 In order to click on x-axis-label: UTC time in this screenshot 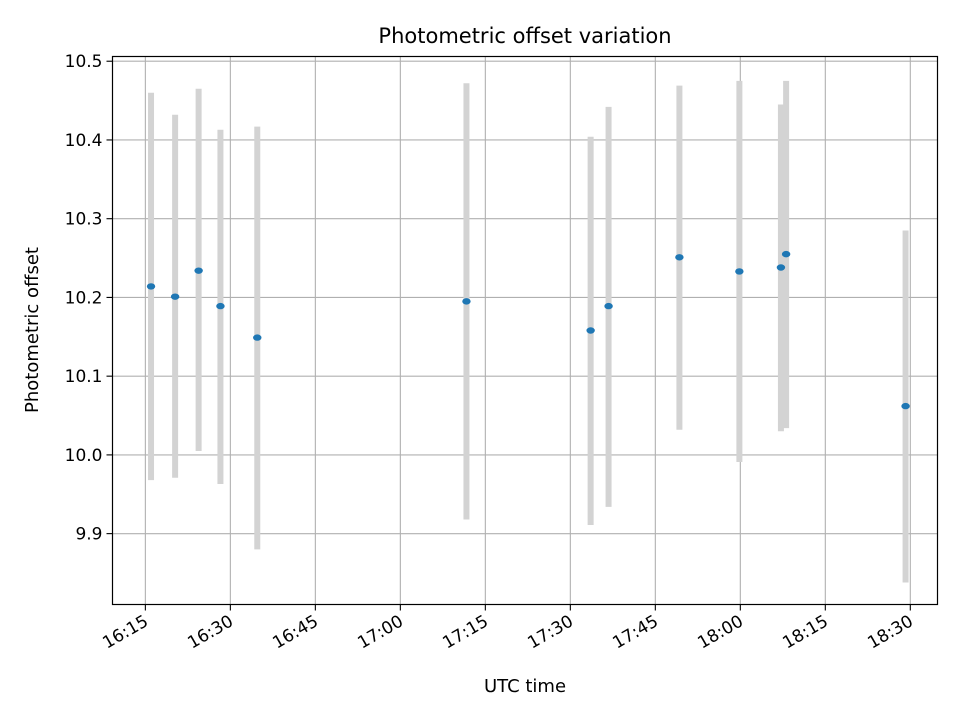, I will do `click(525, 686)`.